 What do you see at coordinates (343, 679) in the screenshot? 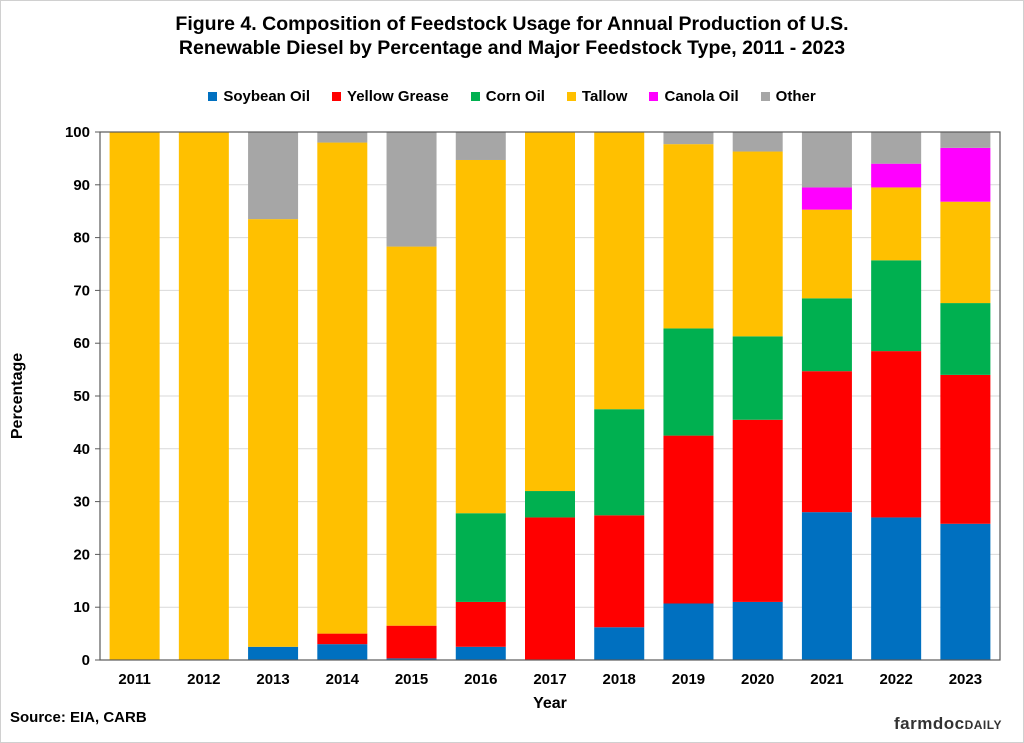
I see `x-tick-label: 2014` at bounding box center [343, 679].